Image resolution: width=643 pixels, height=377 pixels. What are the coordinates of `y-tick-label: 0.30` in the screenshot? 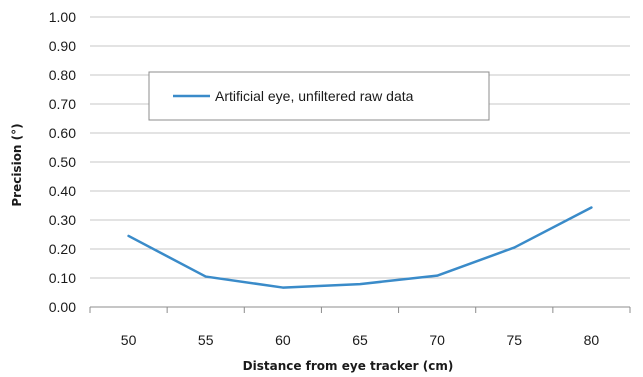 It's located at (62, 220).